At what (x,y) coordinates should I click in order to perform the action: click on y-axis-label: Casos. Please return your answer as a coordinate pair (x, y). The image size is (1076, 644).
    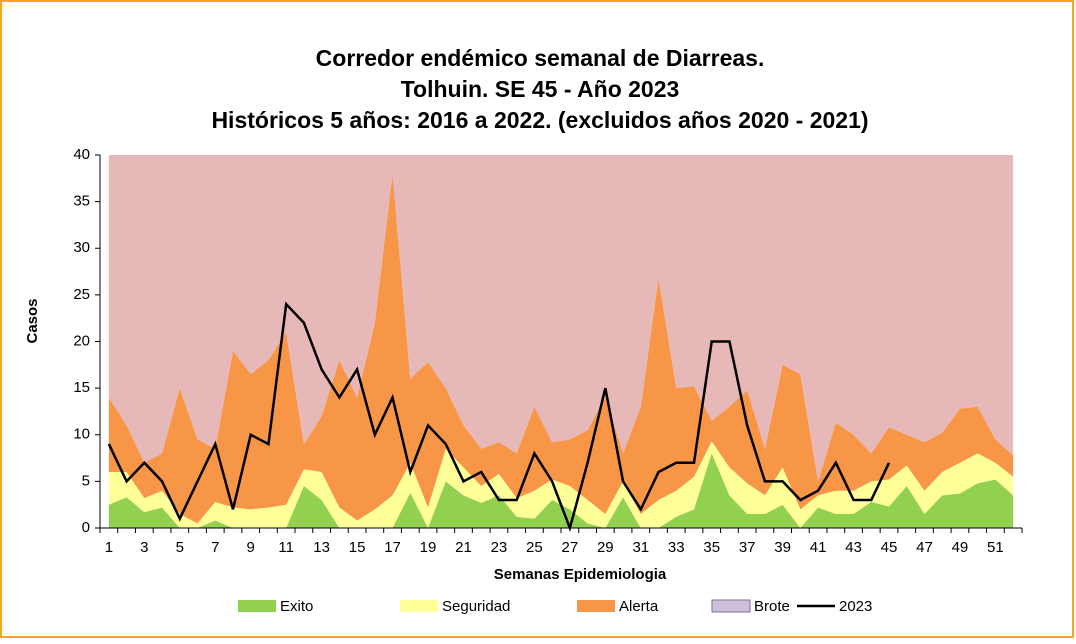
    Looking at the image, I should click on (32, 320).